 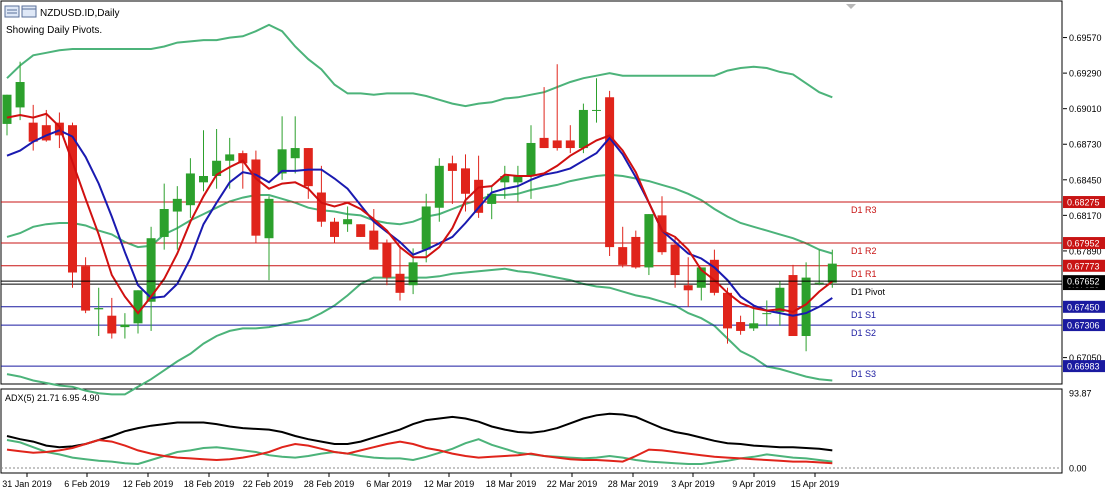 I want to click on price-tick-label: 0.68450, so click(x=1085, y=180).